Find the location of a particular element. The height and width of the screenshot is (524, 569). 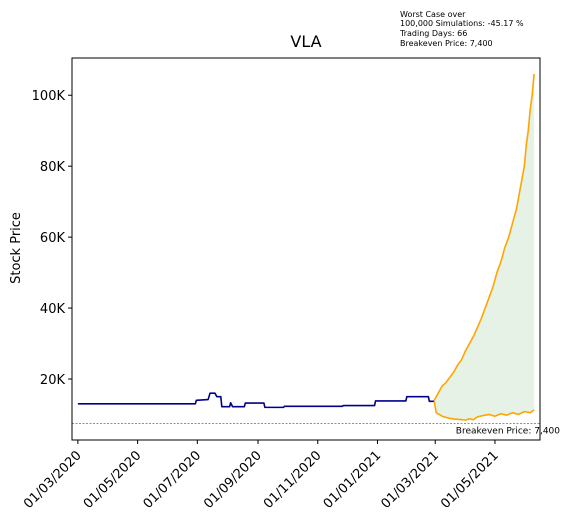

chart-title: VLA is located at coordinates (305, 41).